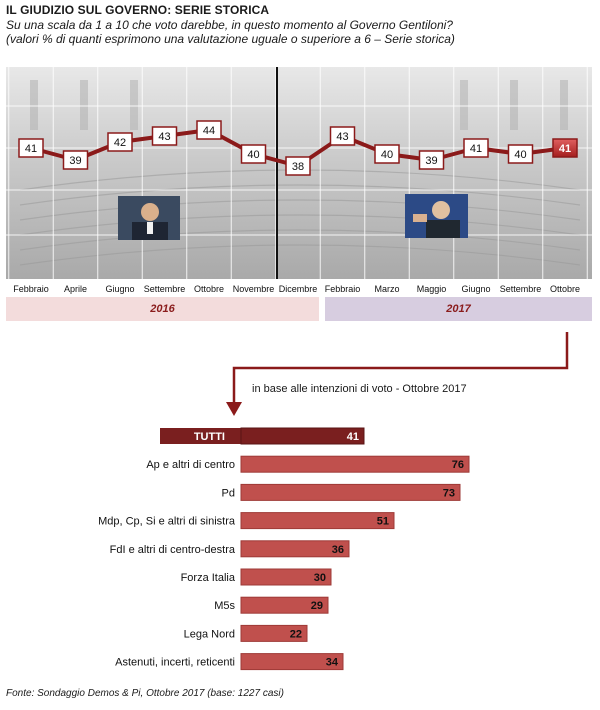 Image resolution: width=600 pixels, height=710 pixels. I want to click on data-point: 42, so click(120, 142).